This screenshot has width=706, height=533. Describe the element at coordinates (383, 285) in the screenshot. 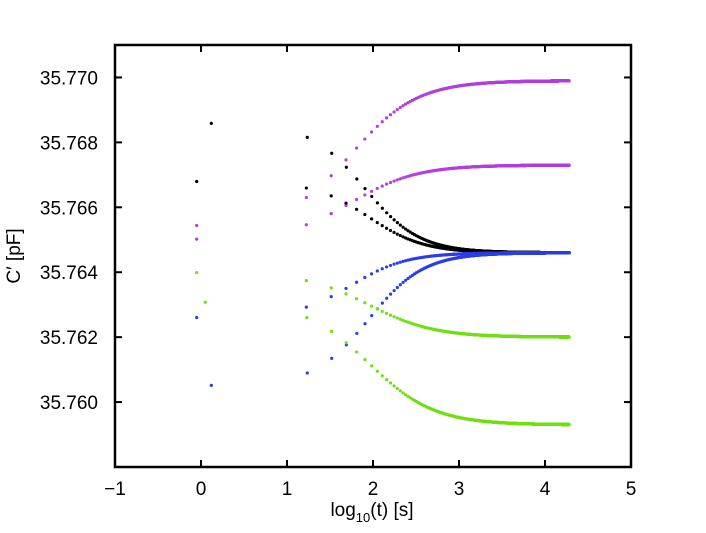

I see `series-blue-upper` at that location.